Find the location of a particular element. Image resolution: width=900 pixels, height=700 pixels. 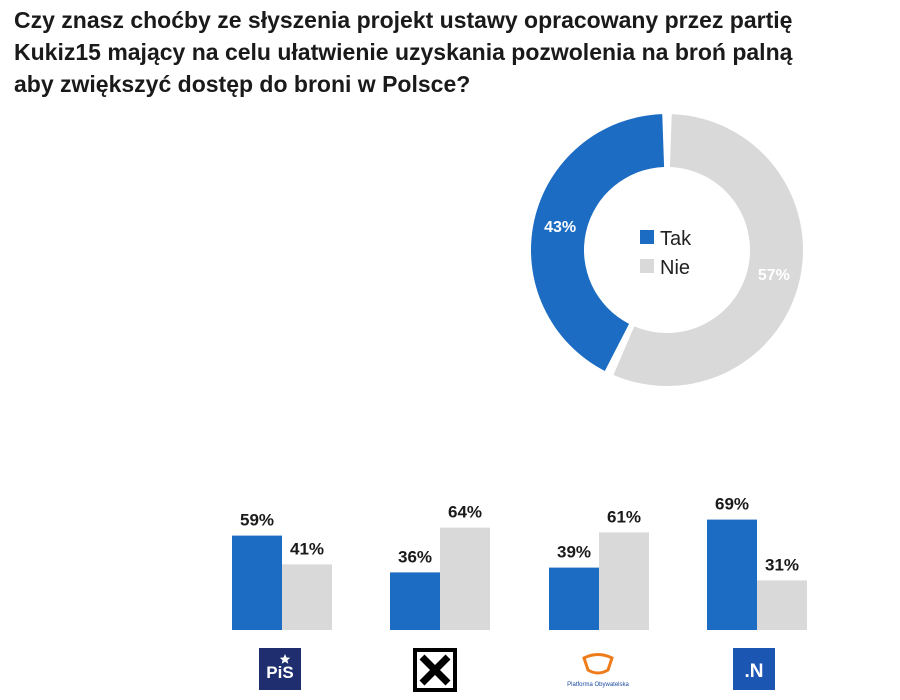

bar-label-tak-2: 39% is located at coordinates (574, 552).